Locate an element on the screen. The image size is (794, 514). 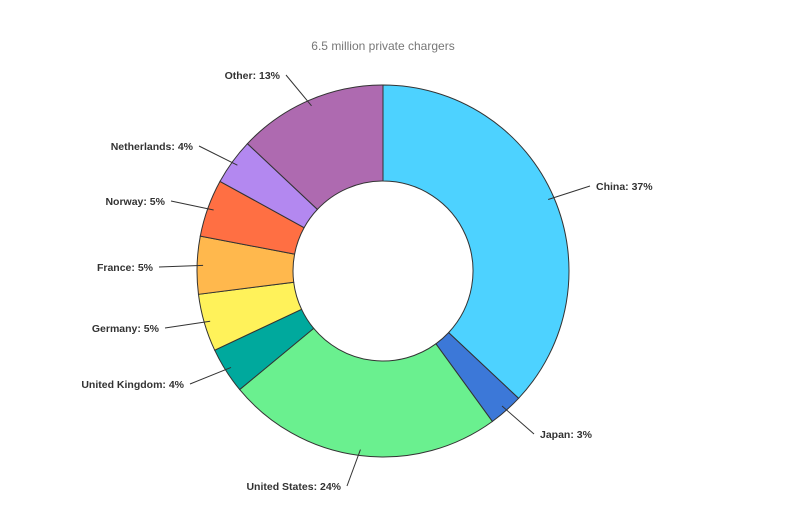
leader-line-japan is located at coordinates (518, 420).